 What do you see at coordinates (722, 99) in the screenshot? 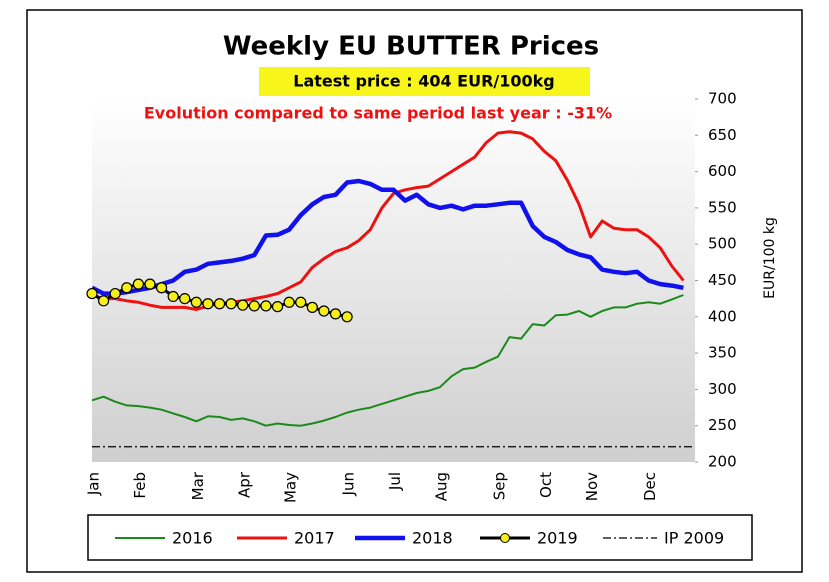
I see `y-tick-label: 700` at bounding box center [722, 99].